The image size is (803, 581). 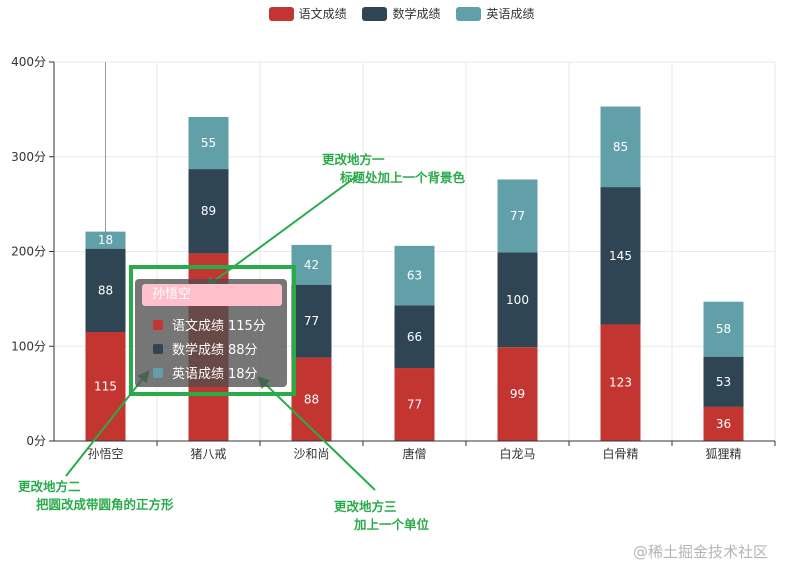 What do you see at coordinates (212, 295) in the screenshot?
I see `tooltip-title: 孙悟空` at bounding box center [212, 295].